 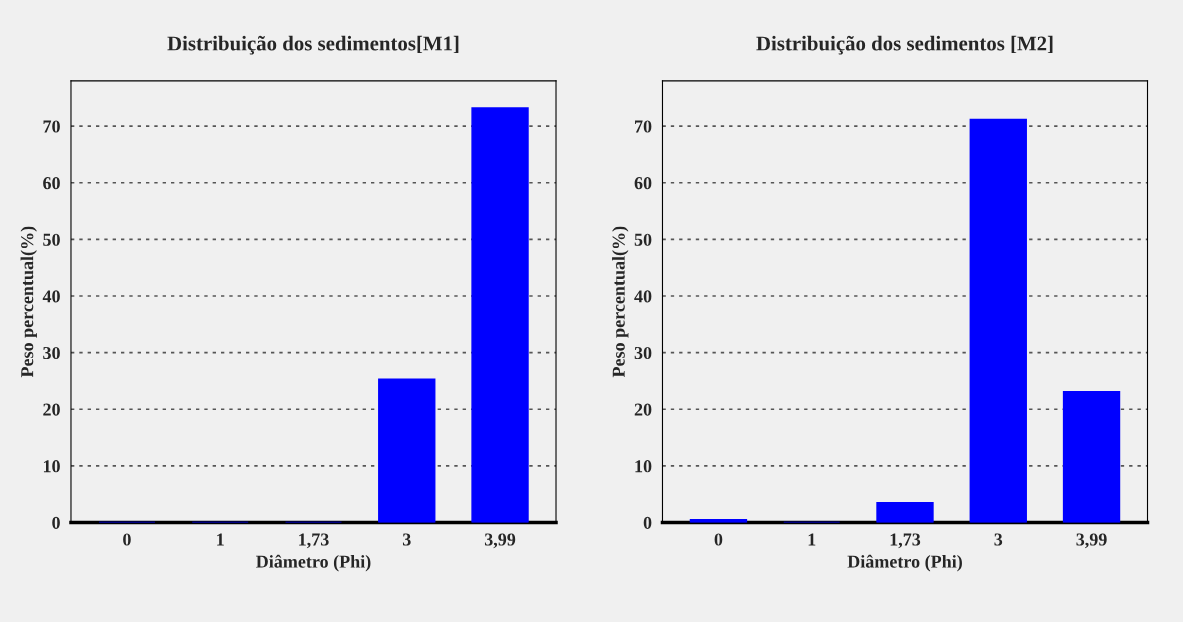 I want to click on chart-title: Distribuição dos sedimentos [M2], so click(x=904, y=45).